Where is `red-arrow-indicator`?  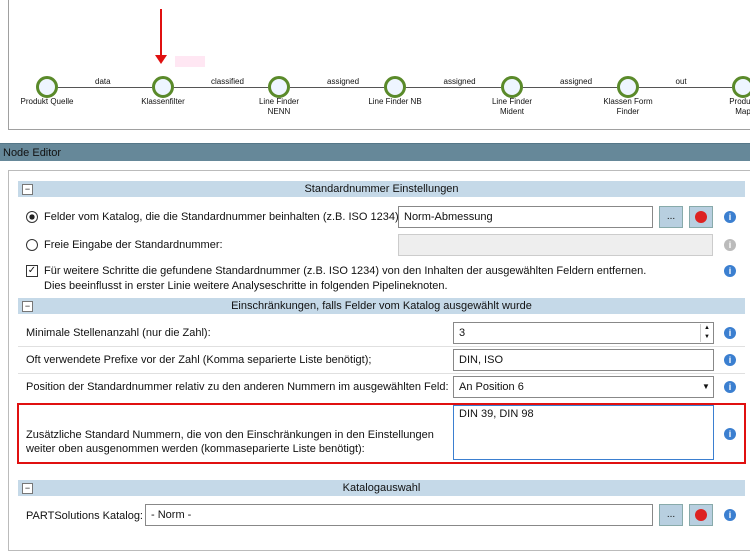
red-arrow-indicator is located at coordinates (161, 33).